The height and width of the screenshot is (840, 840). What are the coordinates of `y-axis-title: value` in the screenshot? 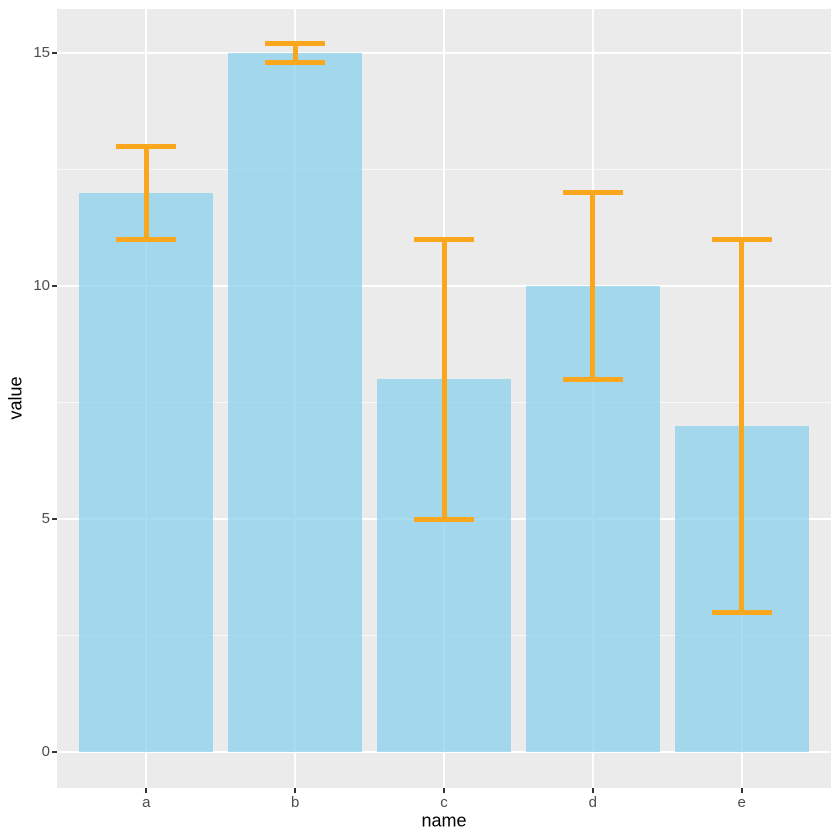 It's located at (15, 398).